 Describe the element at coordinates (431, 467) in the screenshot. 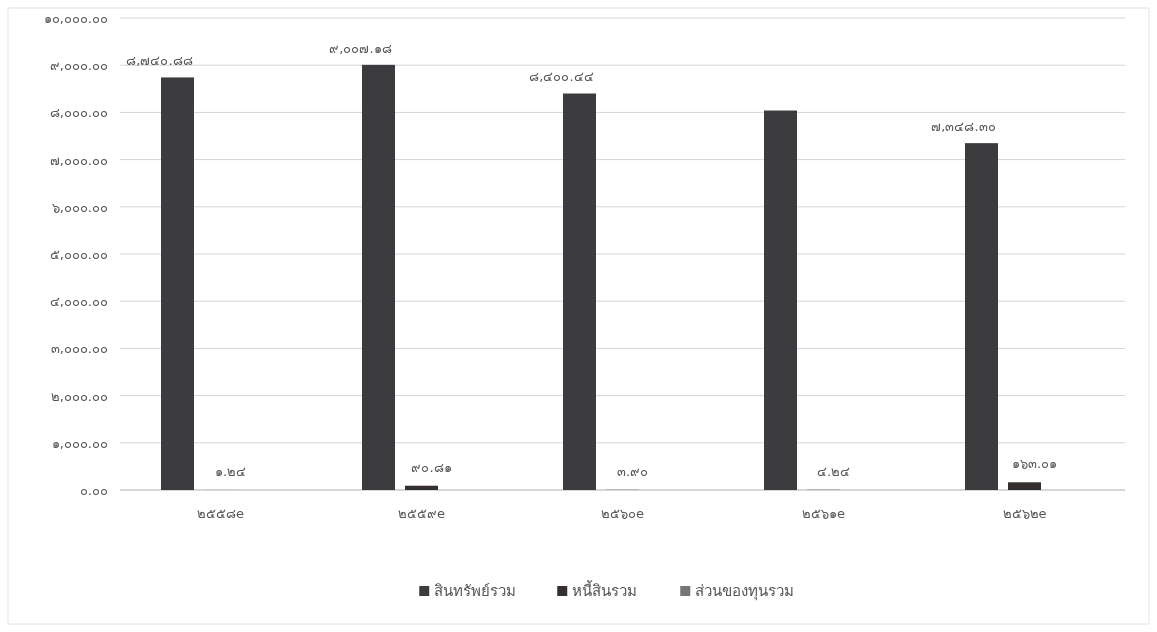

I see `data-label: ๙๐.๘๑` at that location.